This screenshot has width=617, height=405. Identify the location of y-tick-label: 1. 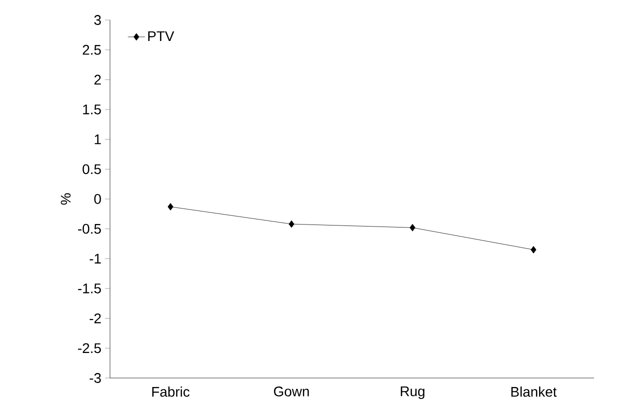
(97, 139).